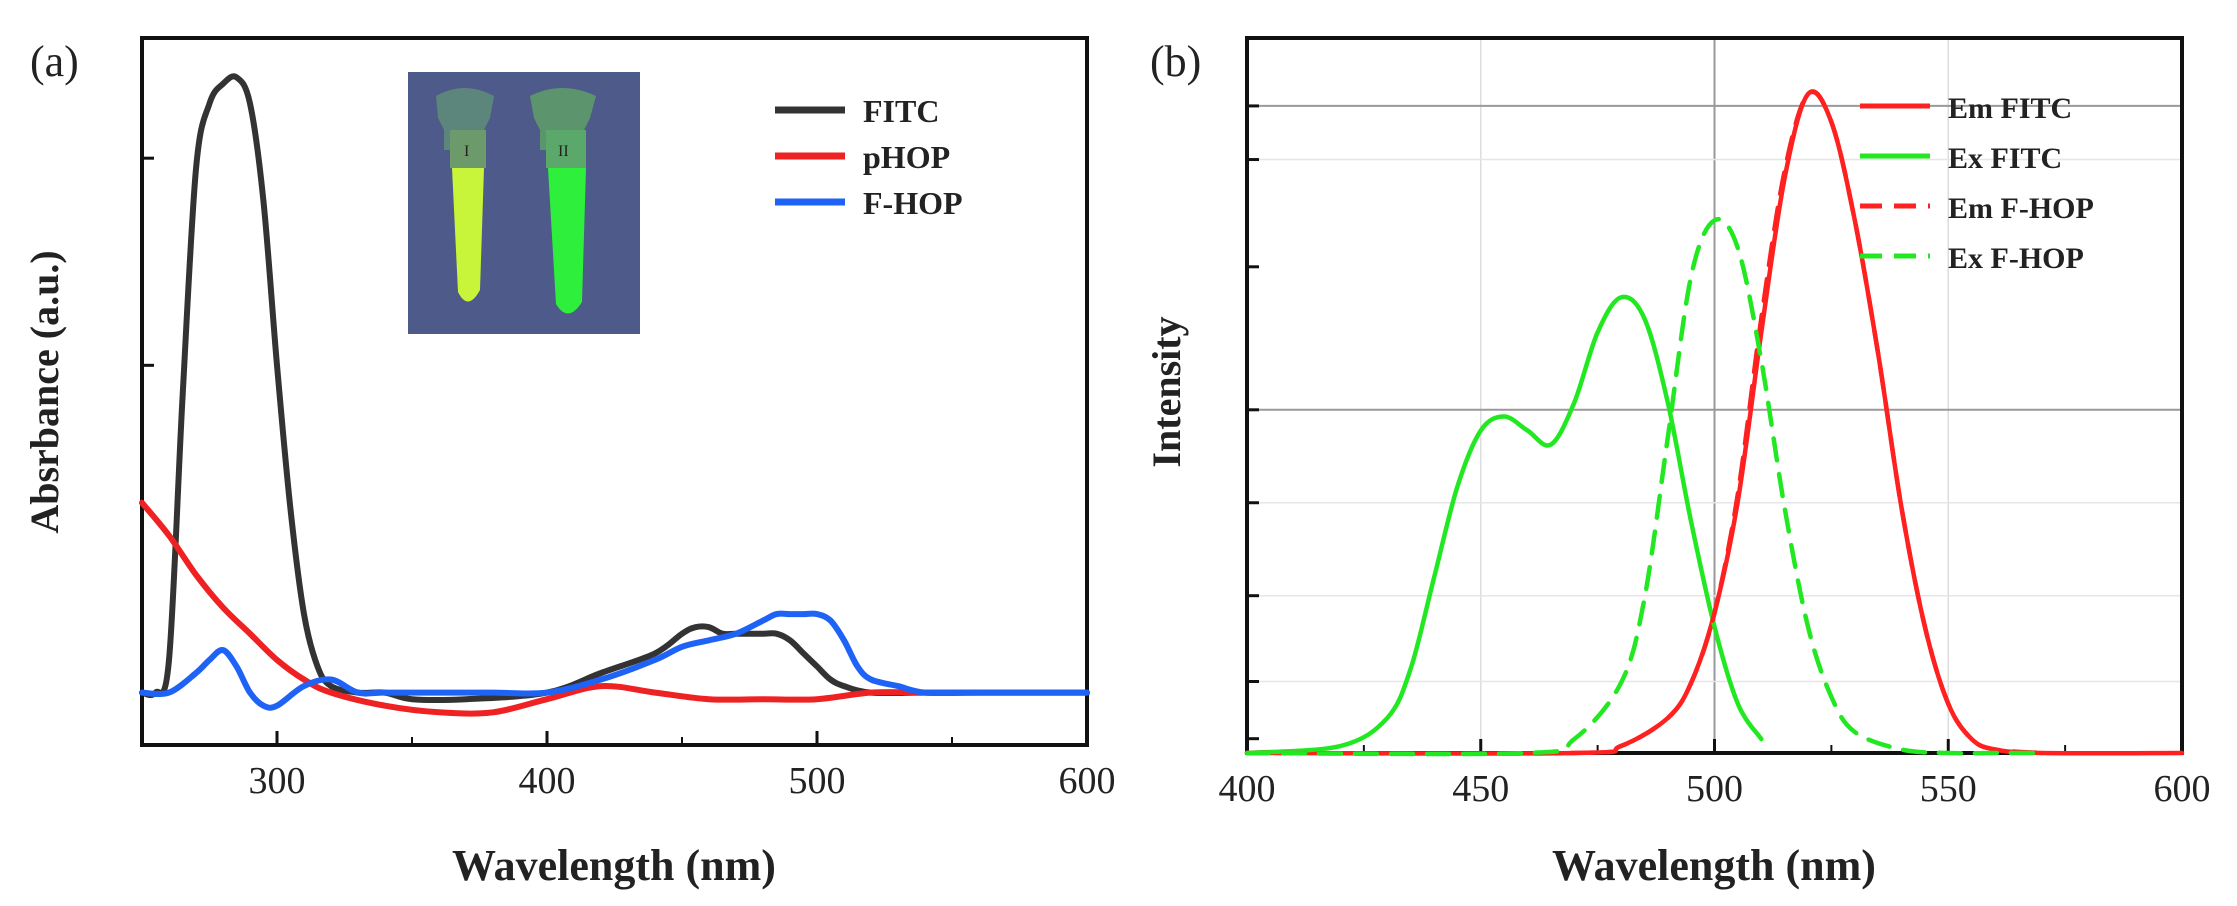  I want to click on x-tick-label-450: 450, so click(1480, 789).